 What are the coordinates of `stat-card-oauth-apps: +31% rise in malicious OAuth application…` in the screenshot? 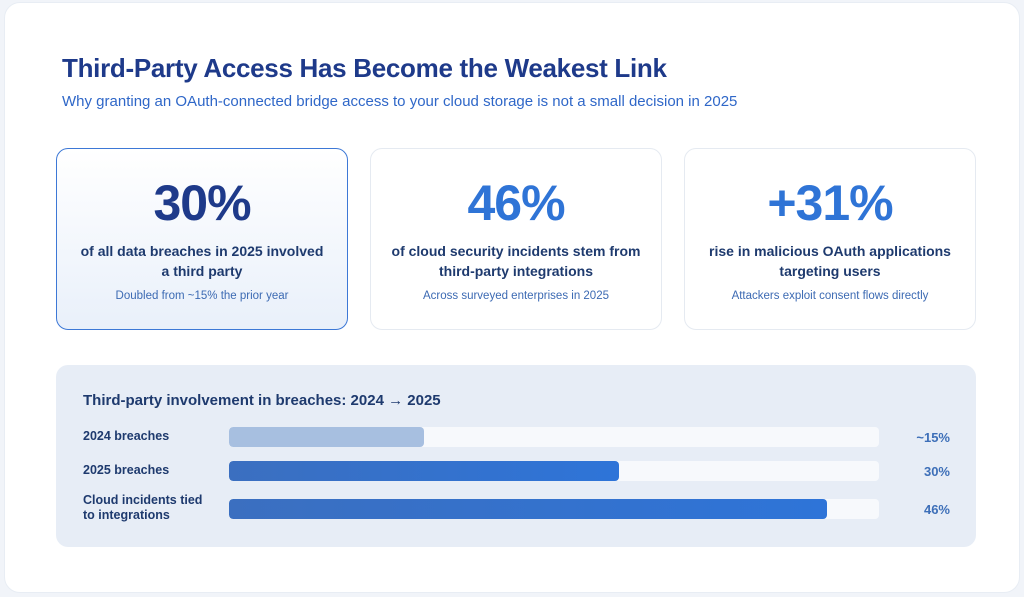 It's located at (830, 239).